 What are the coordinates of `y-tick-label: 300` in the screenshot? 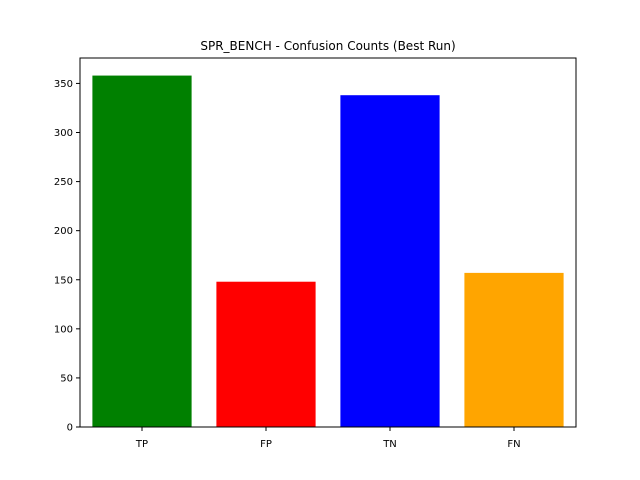 It's located at (63, 133).